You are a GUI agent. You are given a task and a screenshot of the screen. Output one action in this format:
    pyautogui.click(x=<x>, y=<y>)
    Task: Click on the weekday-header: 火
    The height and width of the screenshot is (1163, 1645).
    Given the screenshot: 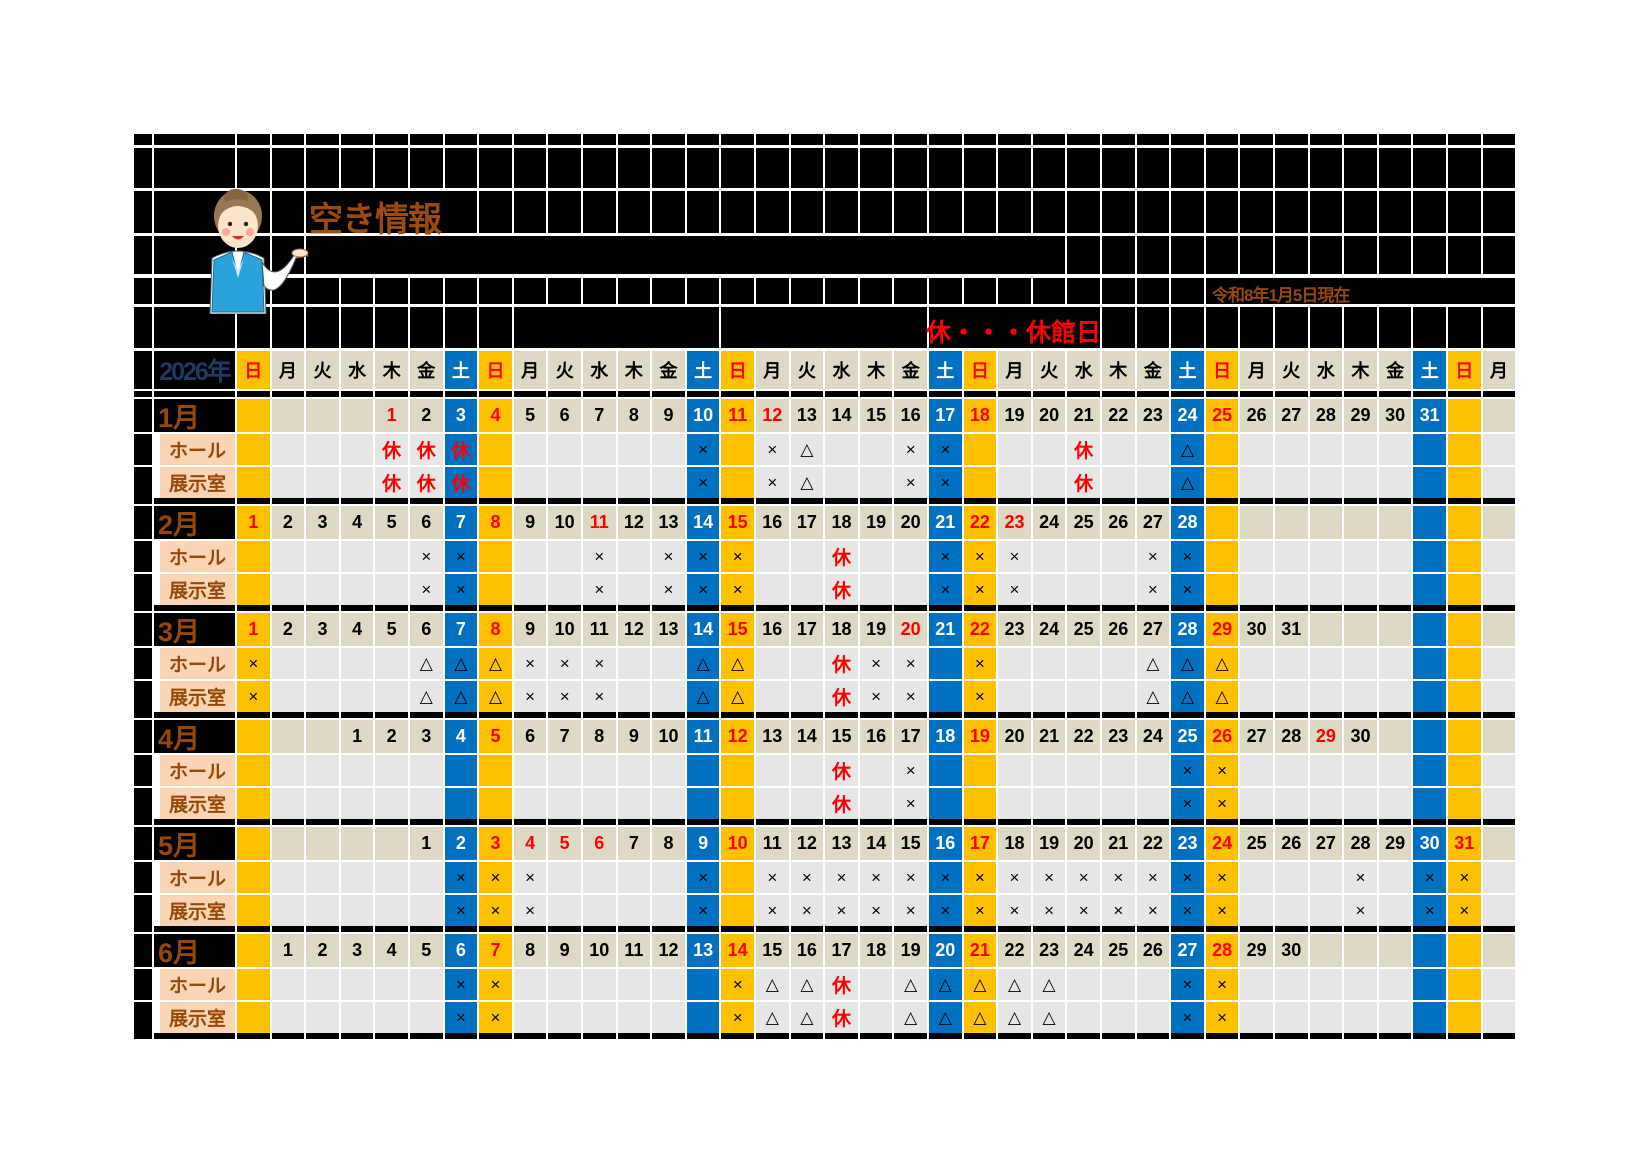 What is the action you would take?
    pyautogui.click(x=1291, y=370)
    